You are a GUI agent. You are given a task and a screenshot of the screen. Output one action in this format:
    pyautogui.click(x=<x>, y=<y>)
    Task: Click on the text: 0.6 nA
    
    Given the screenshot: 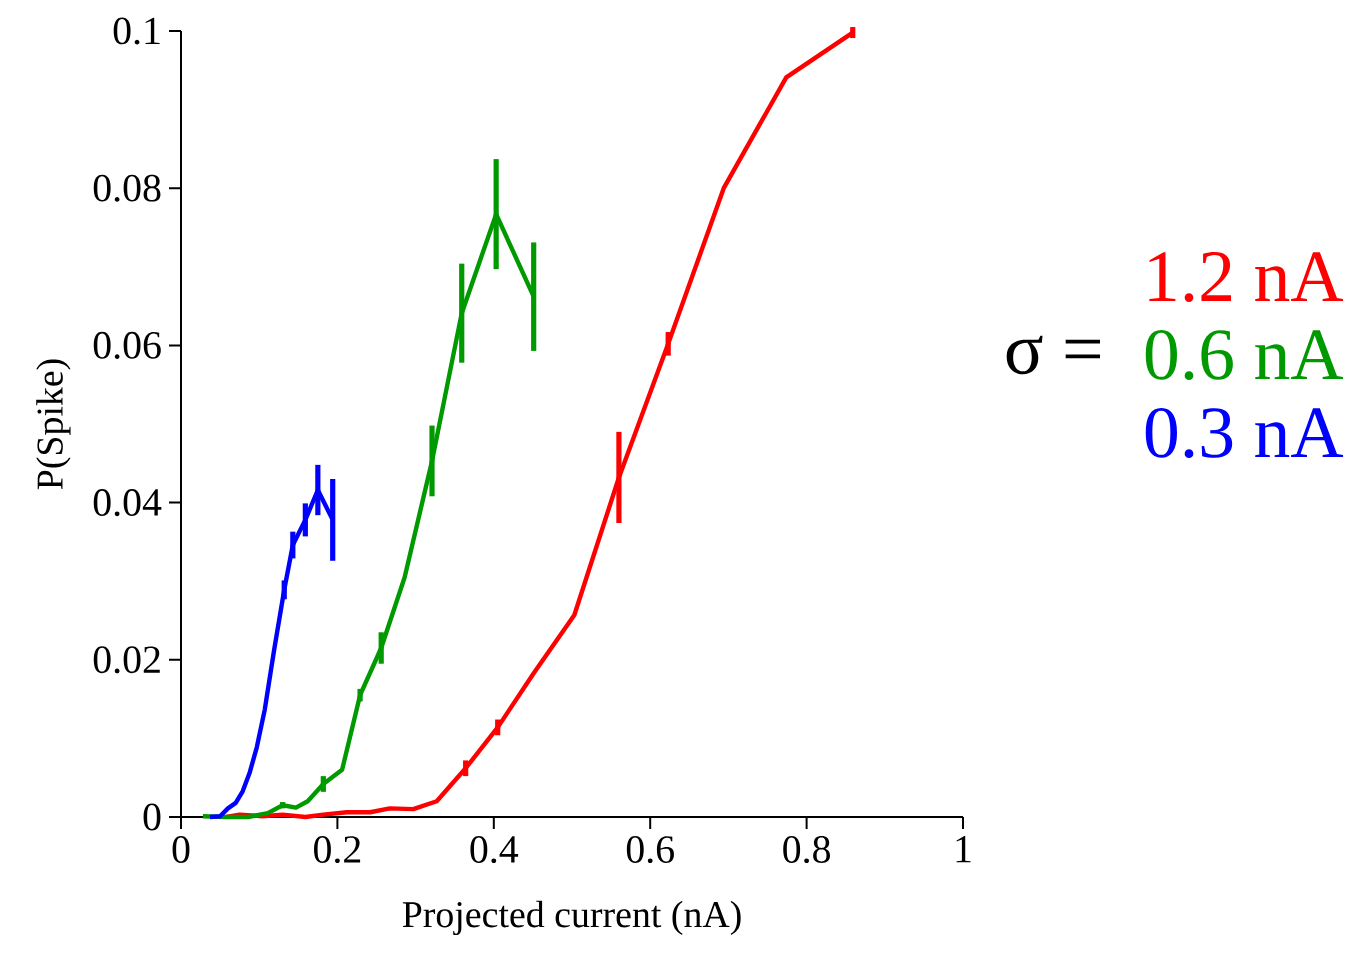 What is the action you would take?
    pyautogui.click(x=1244, y=355)
    